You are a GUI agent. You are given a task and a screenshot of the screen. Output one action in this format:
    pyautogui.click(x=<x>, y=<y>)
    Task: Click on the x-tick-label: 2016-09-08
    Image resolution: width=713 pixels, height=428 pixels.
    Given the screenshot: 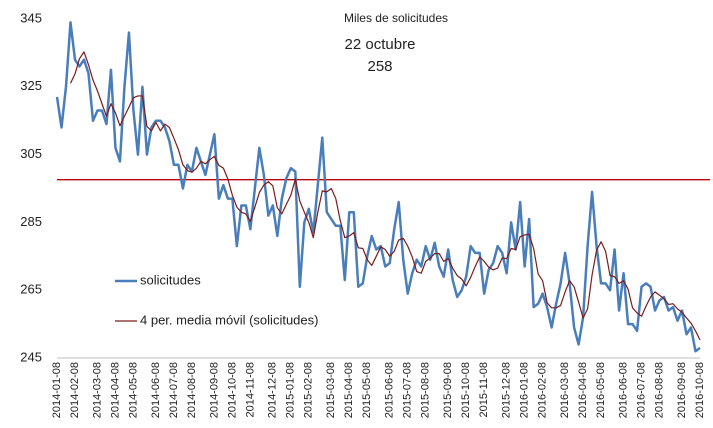 What is the action you would take?
    pyautogui.click(x=682, y=390)
    